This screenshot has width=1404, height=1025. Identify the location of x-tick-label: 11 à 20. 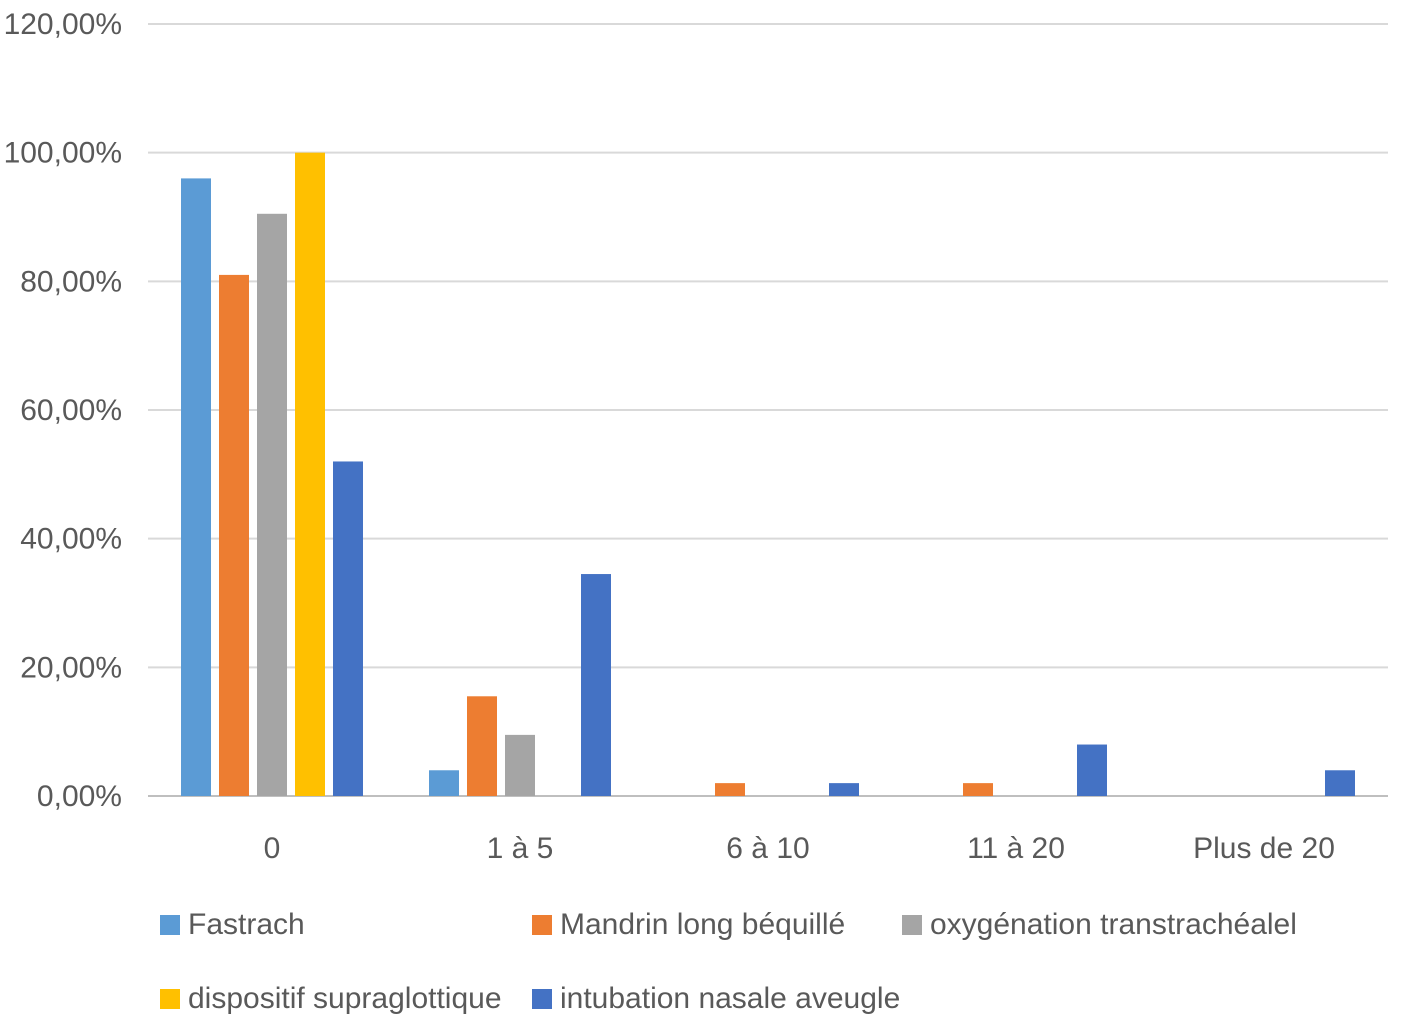
(1016, 848).